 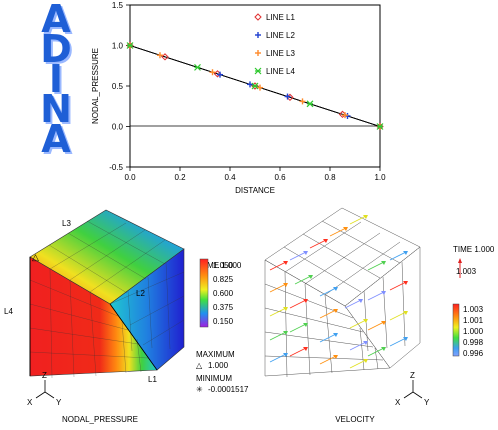 What do you see at coordinates (118, 5) in the screenshot?
I see `y-tick-label: 1.5` at bounding box center [118, 5].